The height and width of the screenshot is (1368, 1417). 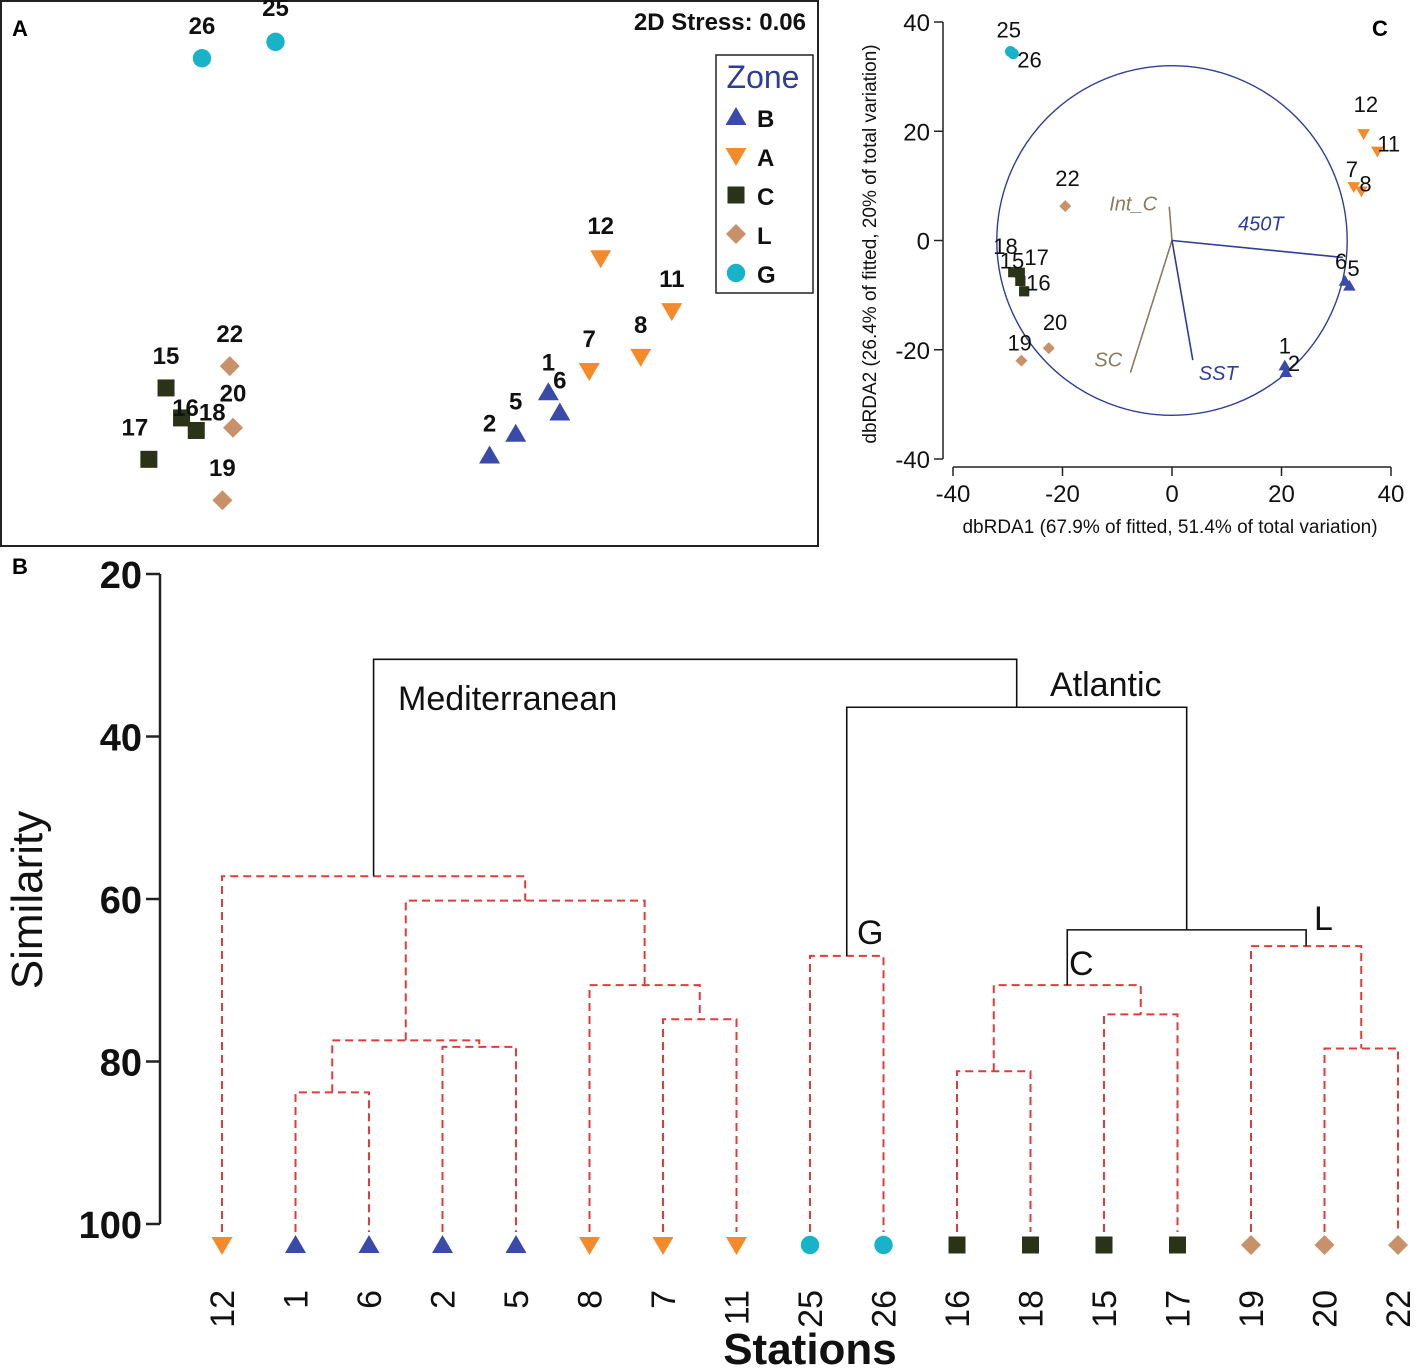 I want to click on b-y-tick-label: 60, so click(x=121, y=901).